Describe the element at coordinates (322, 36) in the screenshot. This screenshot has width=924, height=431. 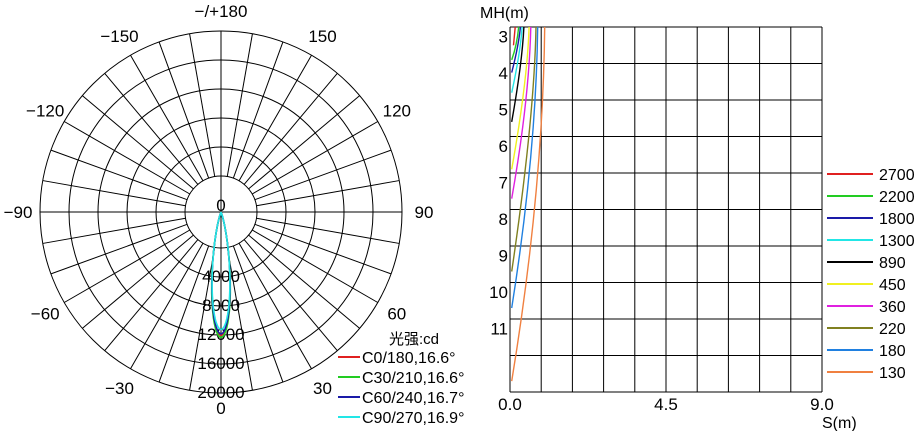
I see `polar-angle-label: 150` at that location.